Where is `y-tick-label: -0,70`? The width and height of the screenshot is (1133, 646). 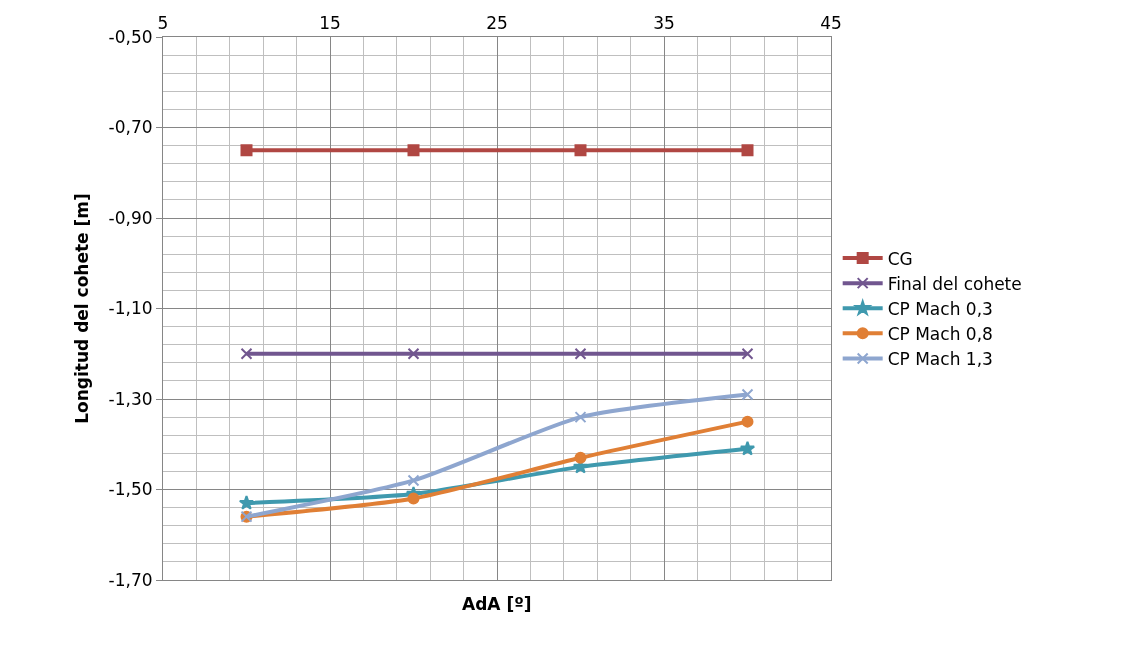
y-tick-label: -0,70 is located at coordinates (130, 127).